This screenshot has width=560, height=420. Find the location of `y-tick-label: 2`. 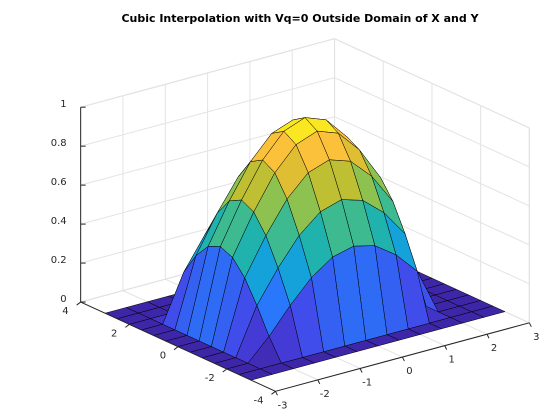

y-tick-label: 2 is located at coordinates (114, 333).